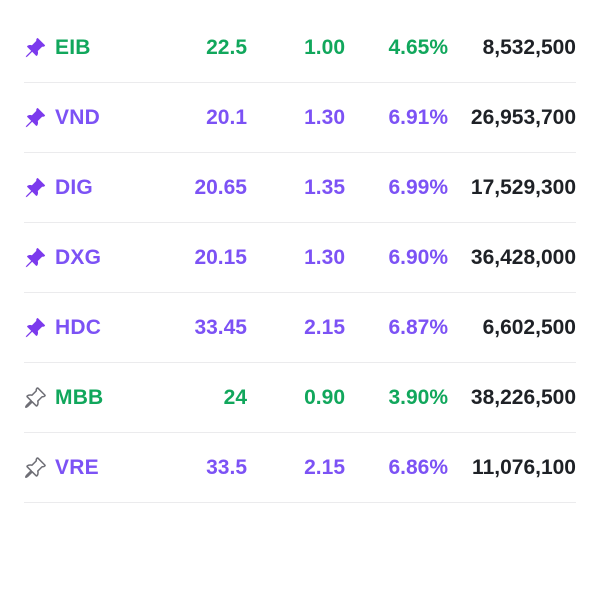  Describe the element at coordinates (418, 117) in the screenshot. I see `change-percent: 6.91%` at that location.